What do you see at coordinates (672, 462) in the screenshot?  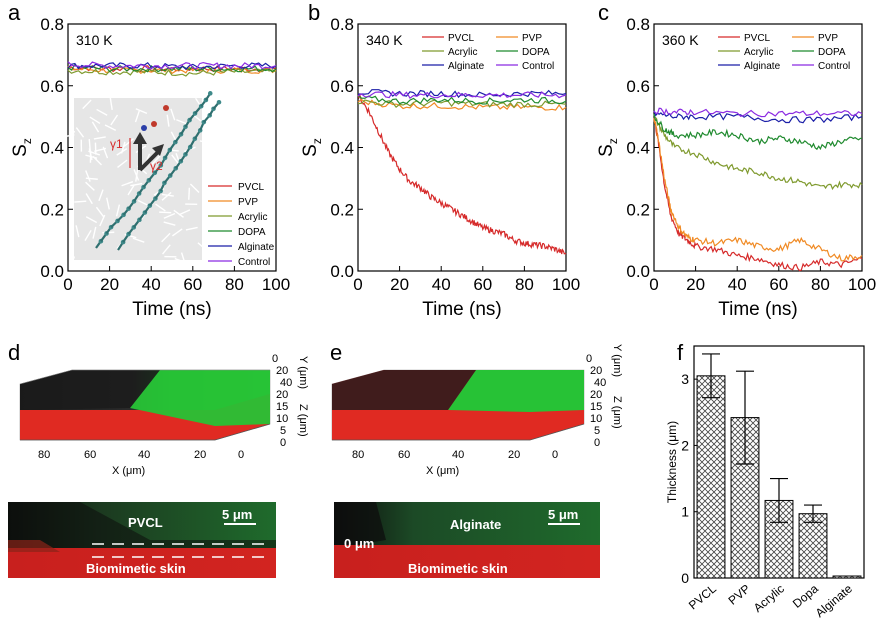 I see `y-axis-title: Thickness (μm)` at bounding box center [672, 462].